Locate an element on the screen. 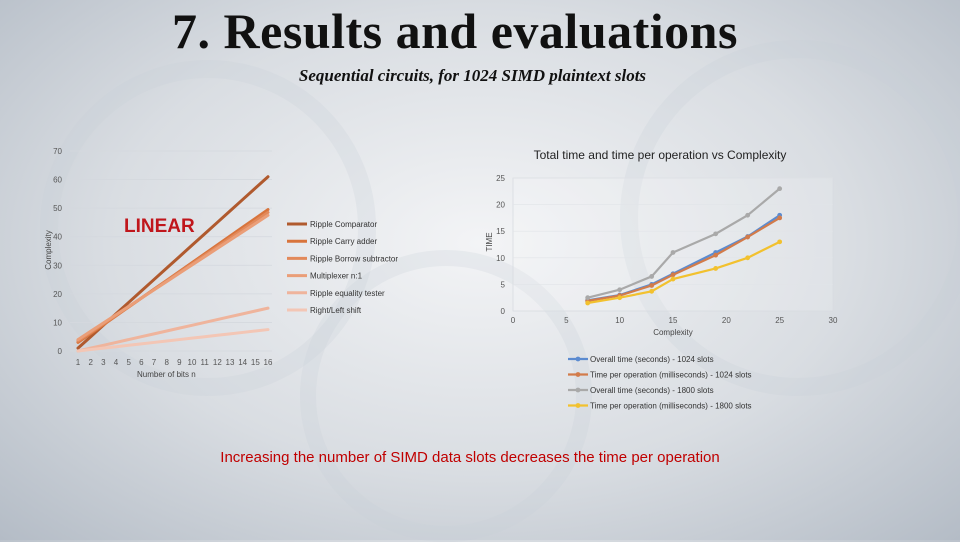 The width and height of the screenshot is (960, 542). x-tick-label: 30 is located at coordinates (833, 320).